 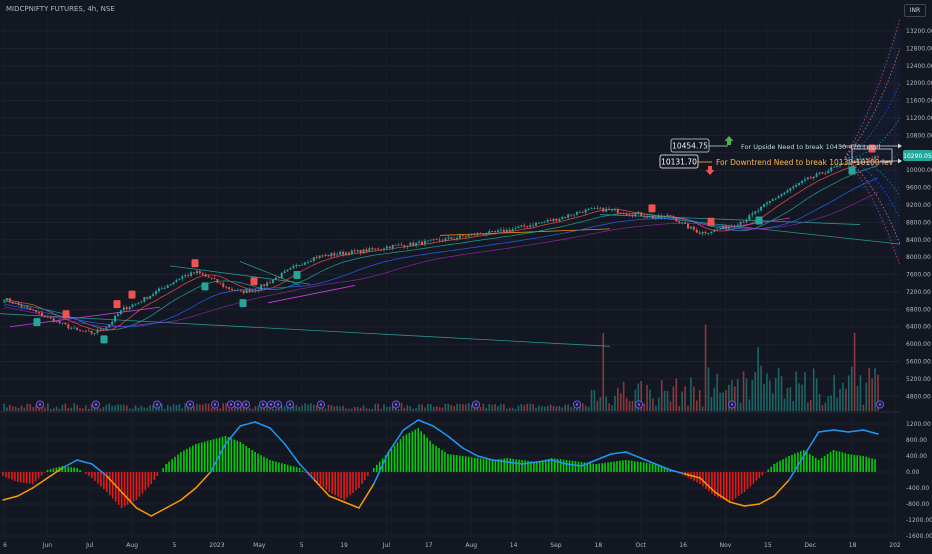 What do you see at coordinates (919, 66) in the screenshot?
I see `price-tick-label: 12400.00` at bounding box center [919, 66].